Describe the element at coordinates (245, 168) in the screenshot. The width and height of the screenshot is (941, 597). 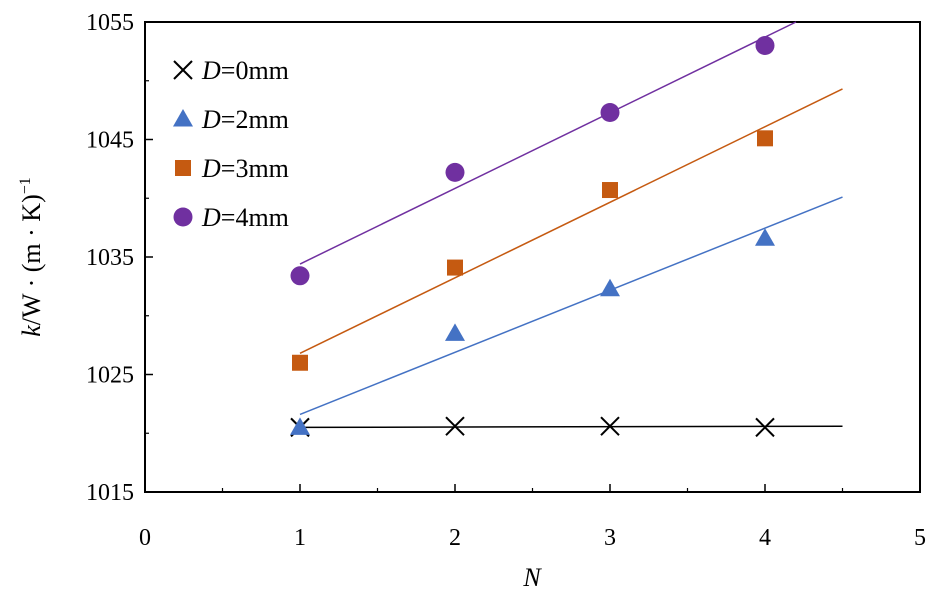
I see `legend-entry-label: D=3mm` at that location.